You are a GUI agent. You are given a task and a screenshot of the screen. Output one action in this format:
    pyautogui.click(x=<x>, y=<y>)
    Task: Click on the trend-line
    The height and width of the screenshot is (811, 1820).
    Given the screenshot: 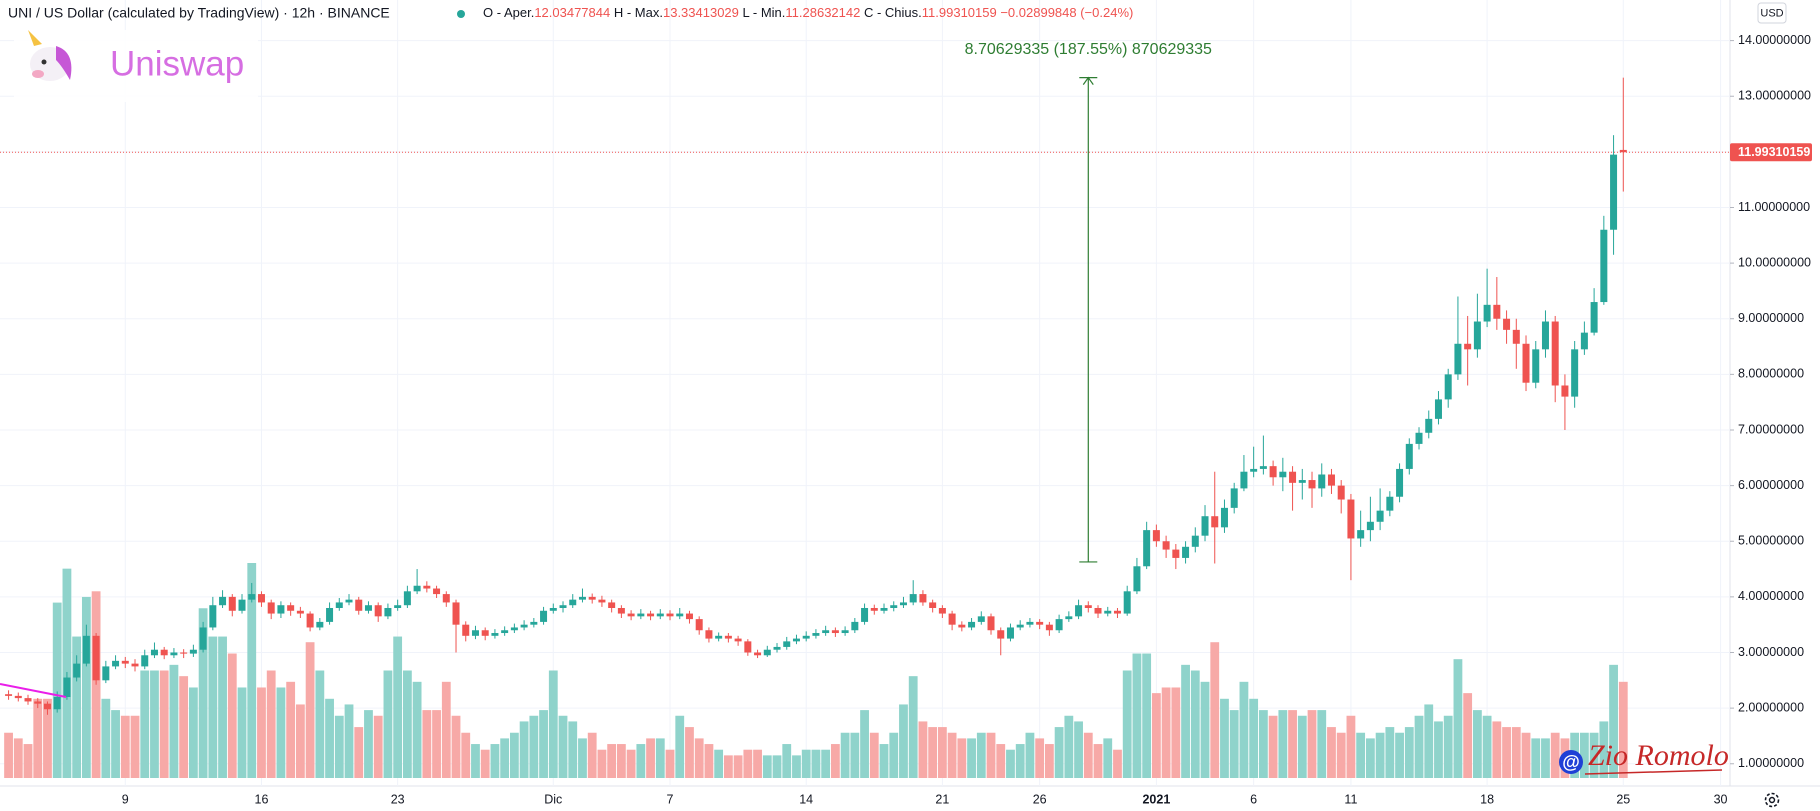 What is the action you would take?
    pyautogui.click(x=33, y=690)
    